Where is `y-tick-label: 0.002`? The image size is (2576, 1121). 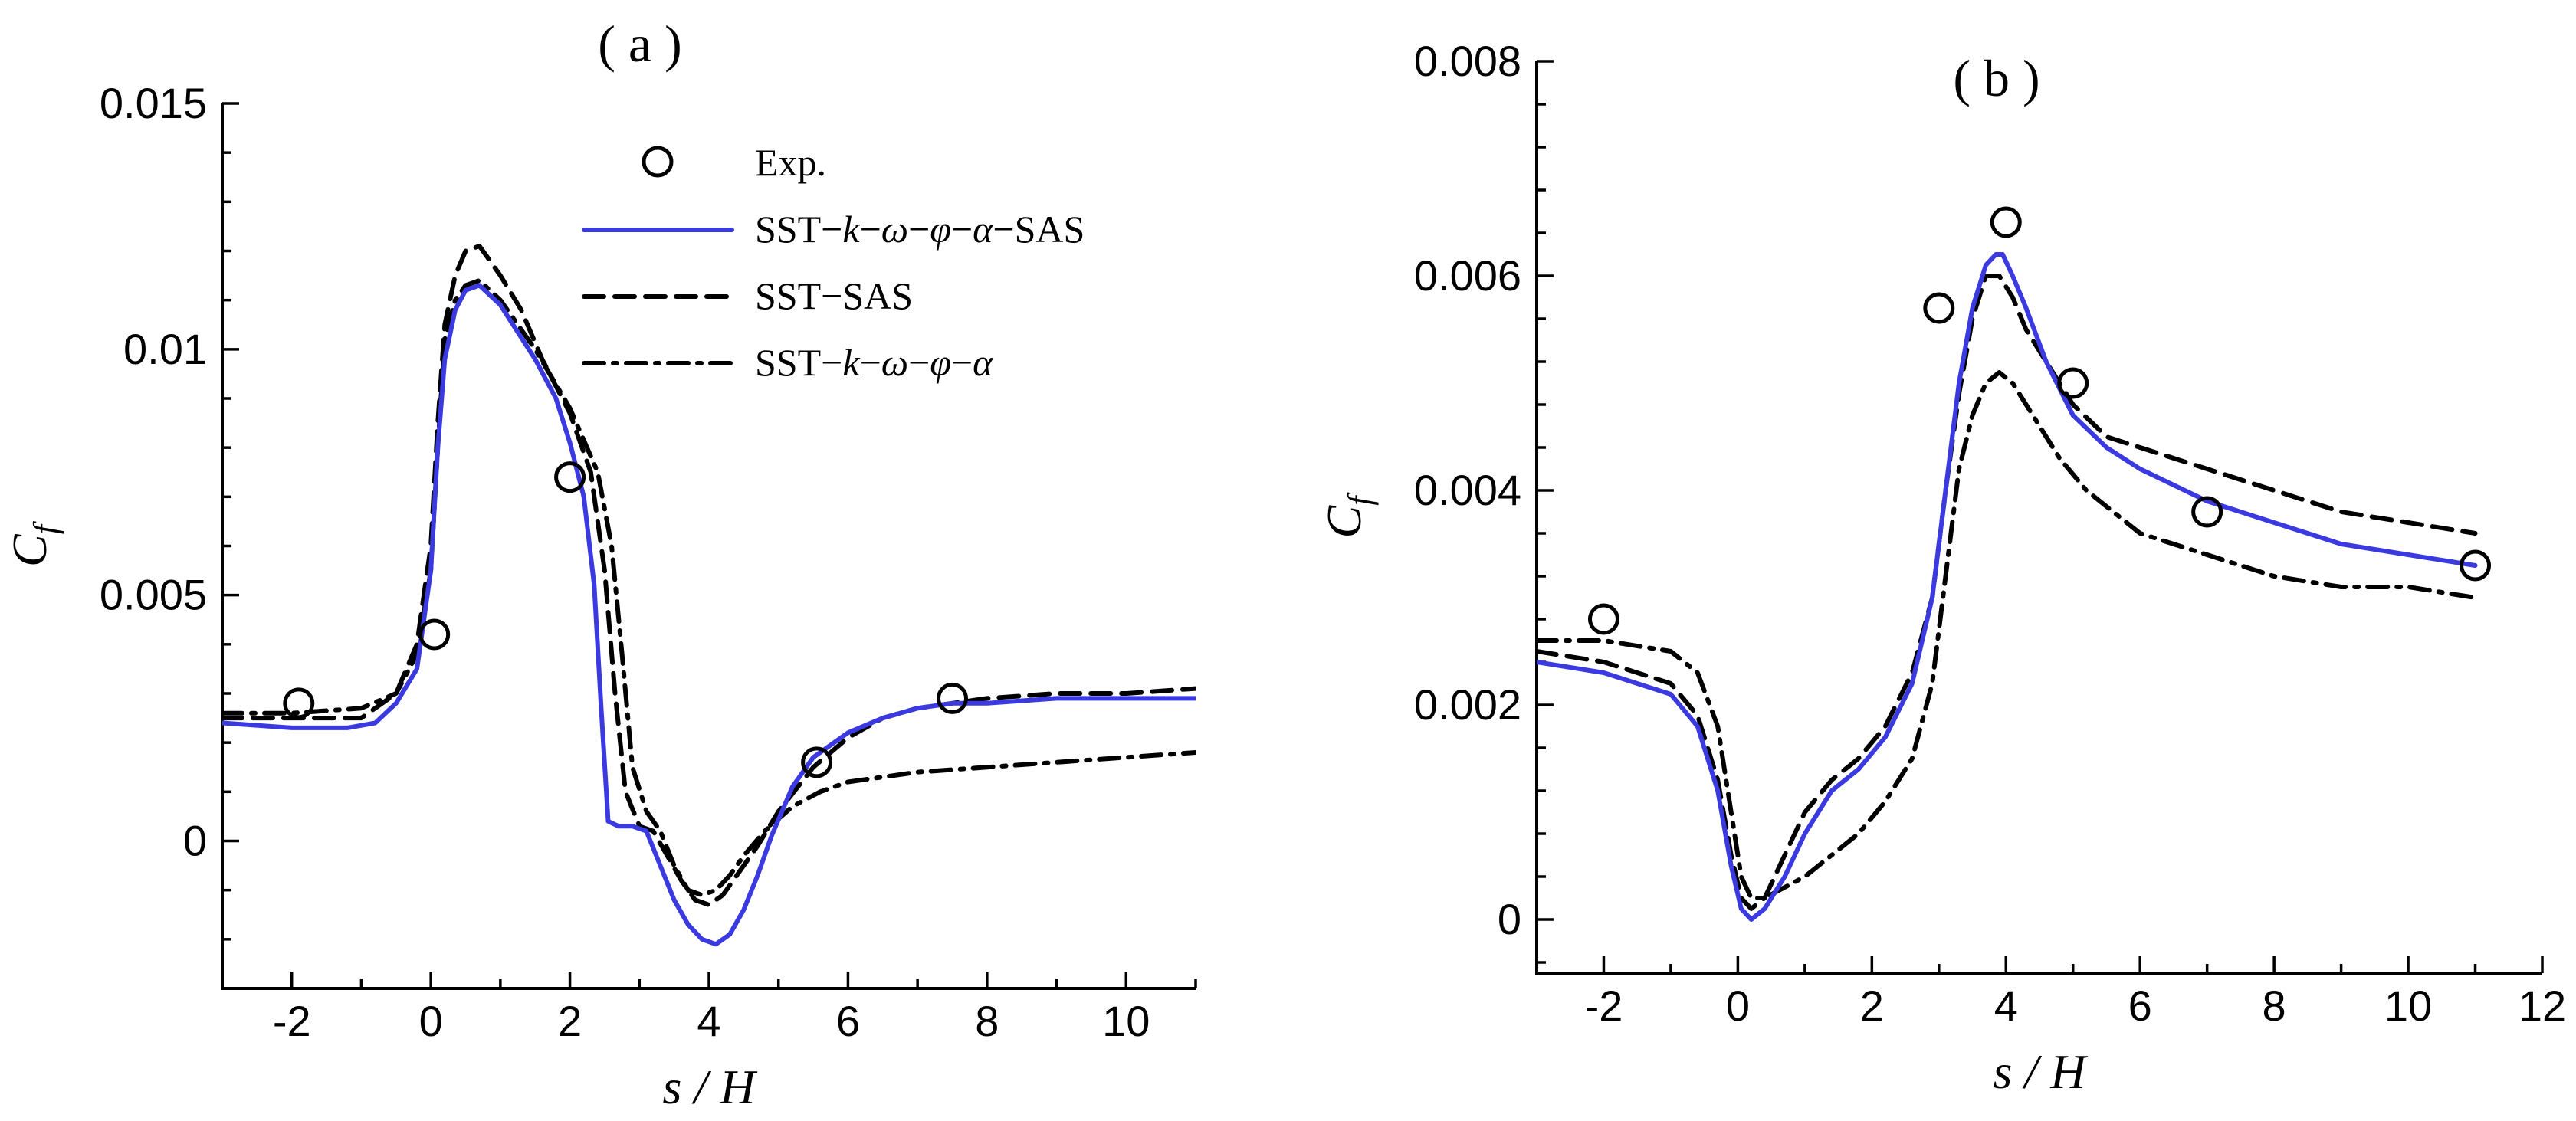 y-tick-label: 0.002 is located at coordinates (1467, 704).